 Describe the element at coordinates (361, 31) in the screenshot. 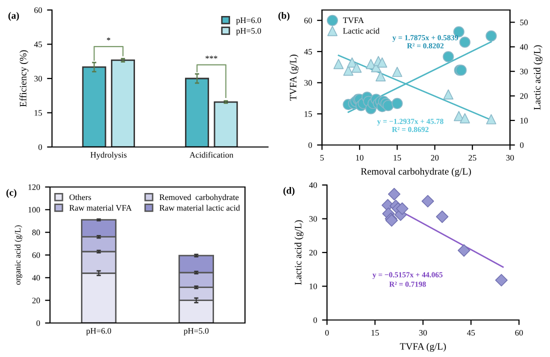

I see `legend-label: Lactic acid` at that location.